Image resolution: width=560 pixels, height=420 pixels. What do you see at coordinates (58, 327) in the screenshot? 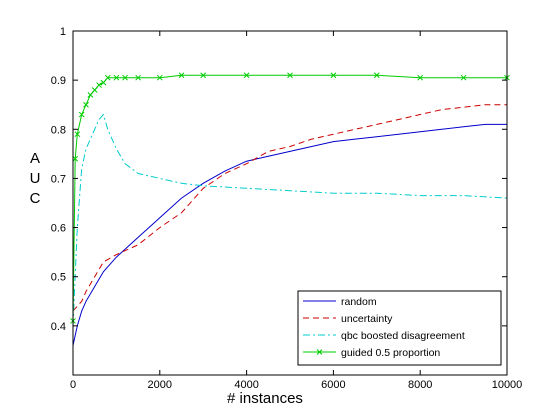
I see `y-tick-label: 0.4` at bounding box center [58, 327].